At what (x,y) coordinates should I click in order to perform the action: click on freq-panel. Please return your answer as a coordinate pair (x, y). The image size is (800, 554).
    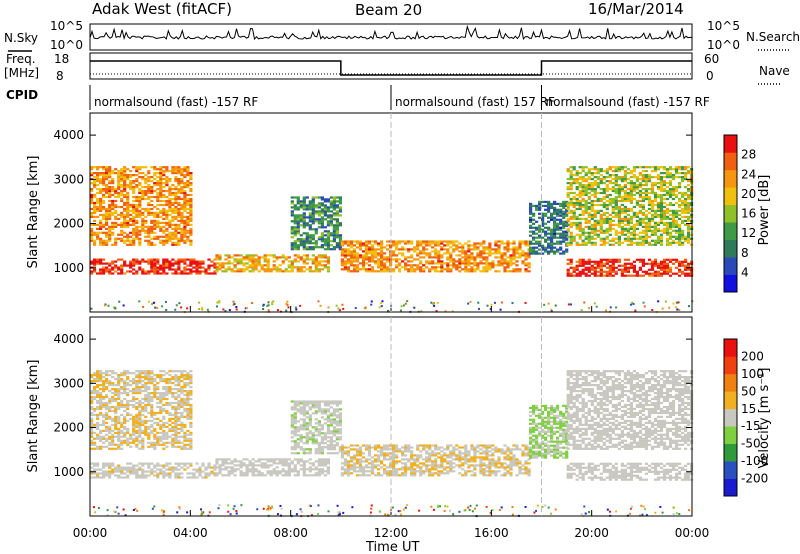
    Looking at the image, I should click on (391, 66).